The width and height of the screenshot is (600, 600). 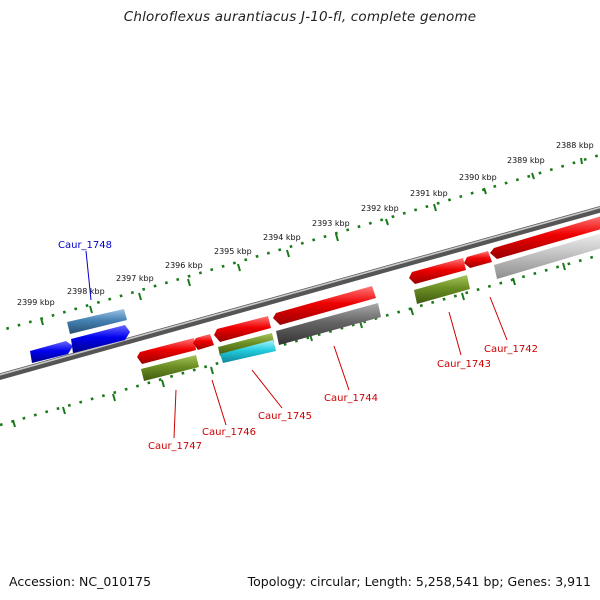 I want to click on accession-text: Accession: NC_010175, so click(x=80, y=581).